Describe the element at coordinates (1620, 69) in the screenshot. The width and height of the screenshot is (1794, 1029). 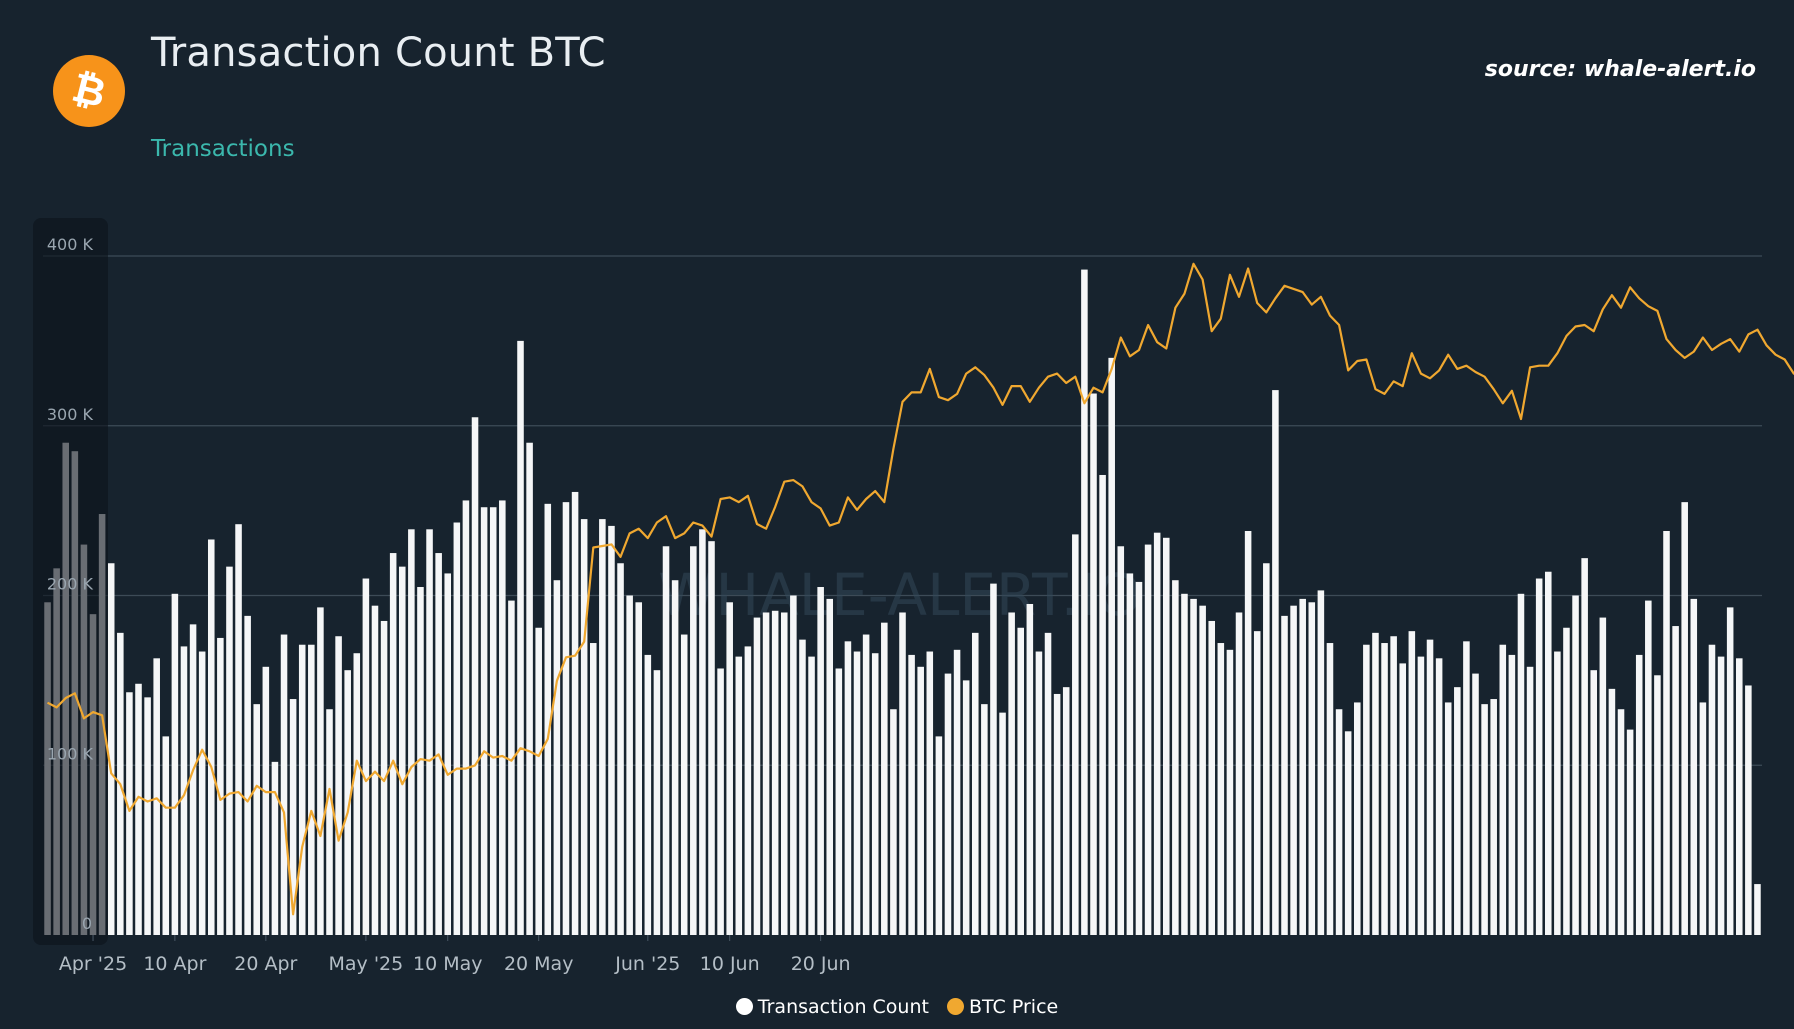
I see `source-attribution: source: whale-alert.io` at that location.